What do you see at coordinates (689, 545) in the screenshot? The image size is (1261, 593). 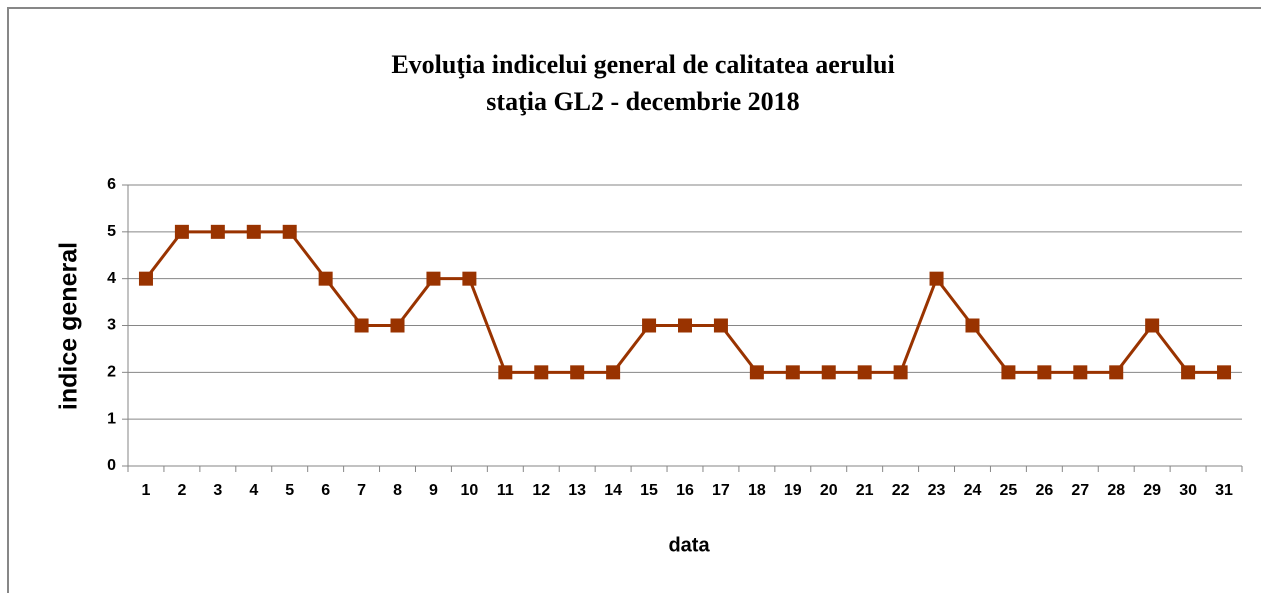 I see `x-axis-label: data` at bounding box center [689, 545].